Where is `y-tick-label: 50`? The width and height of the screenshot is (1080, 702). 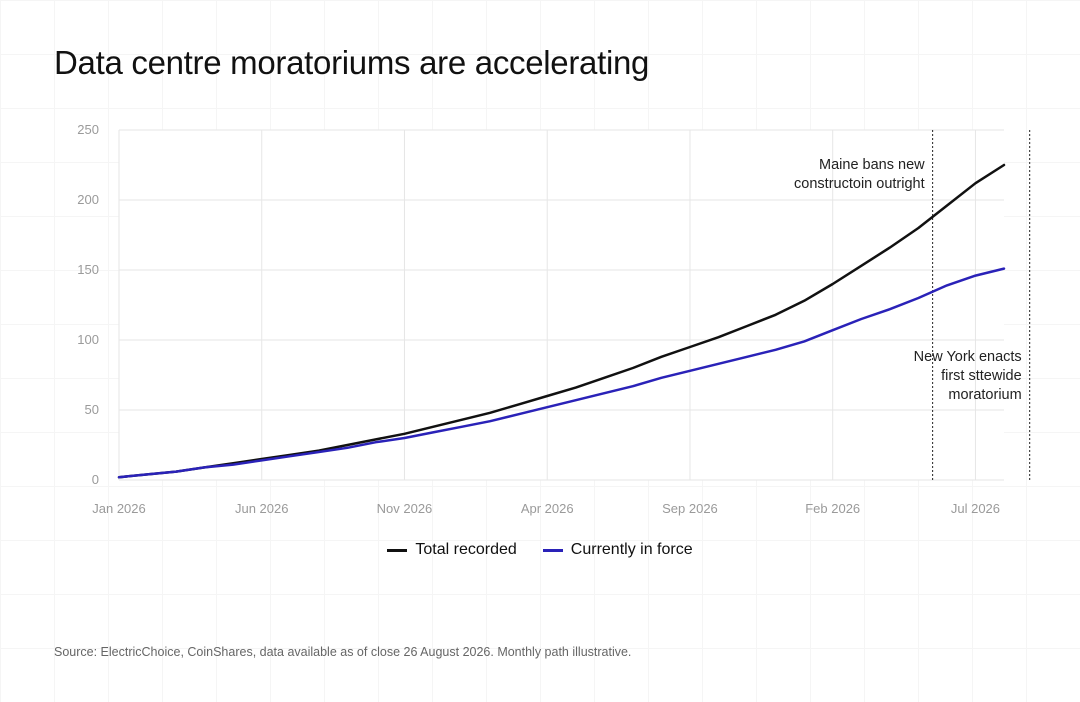
y-tick-label: 50 is located at coordinates (92, 409).